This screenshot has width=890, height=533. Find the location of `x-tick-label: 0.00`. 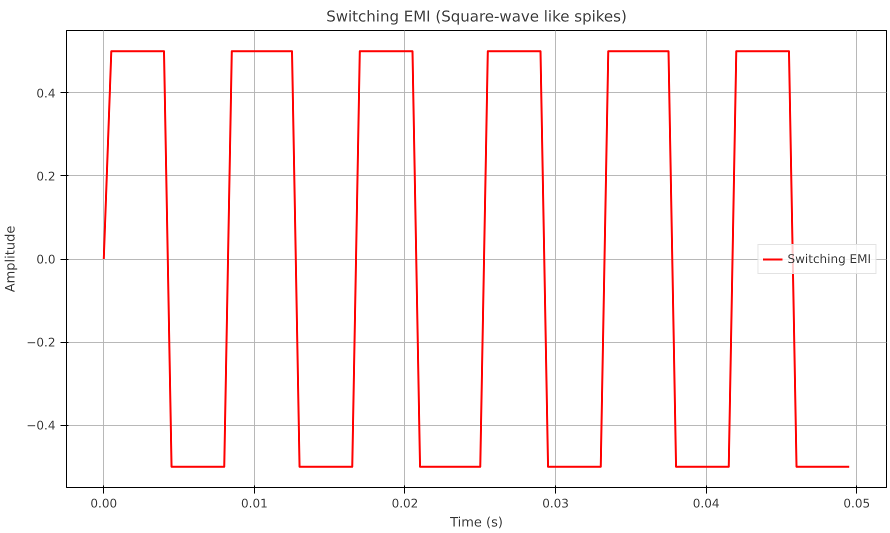

x-tick-label: 0.00 is located at coordinates (104, 503).